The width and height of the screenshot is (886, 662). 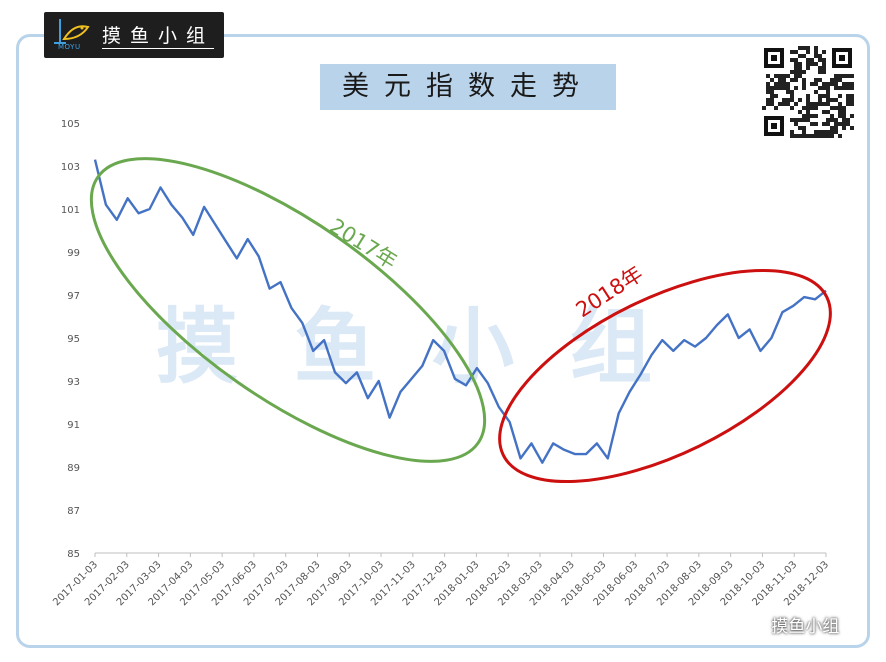 I want to click on wechat-icon, so click(x=753, y=627).